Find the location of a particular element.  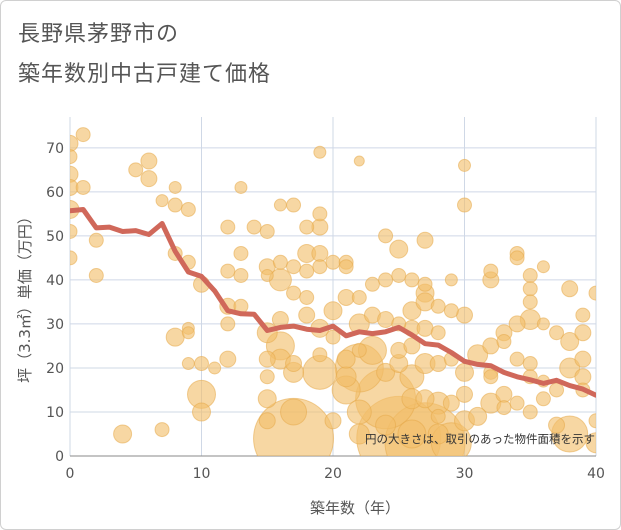

x-tick-label: 20 is located at coordinates (333, 474).